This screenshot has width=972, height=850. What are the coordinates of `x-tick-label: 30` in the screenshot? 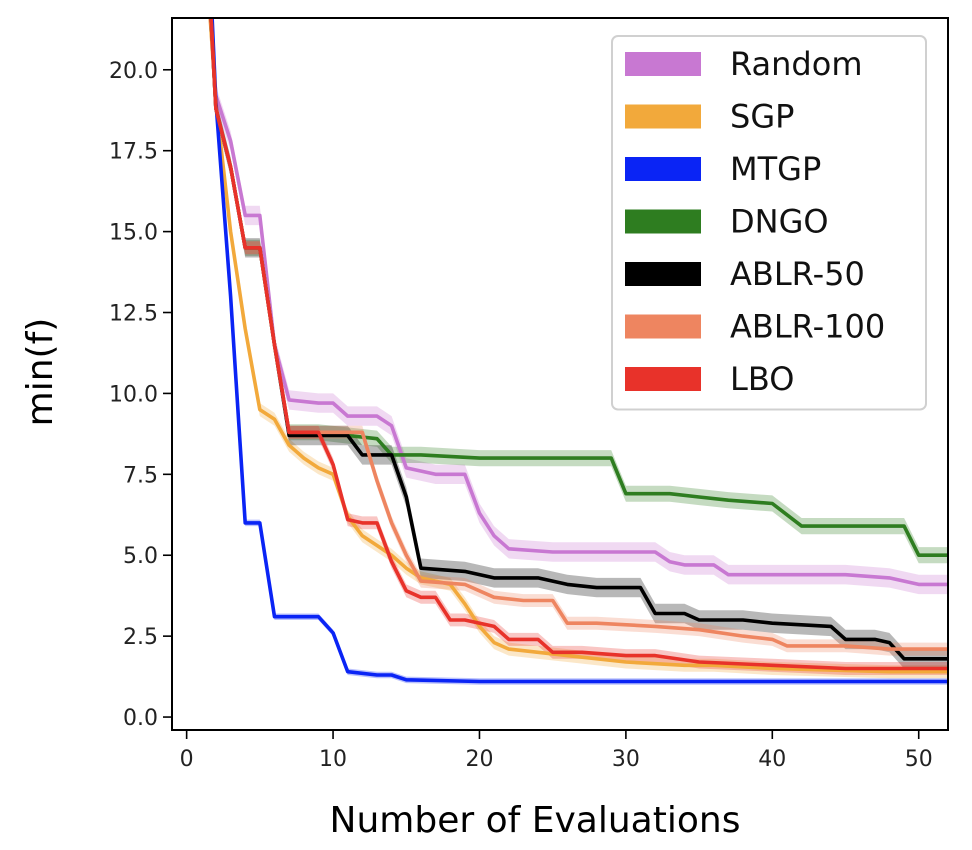 It's located at (626, 759).